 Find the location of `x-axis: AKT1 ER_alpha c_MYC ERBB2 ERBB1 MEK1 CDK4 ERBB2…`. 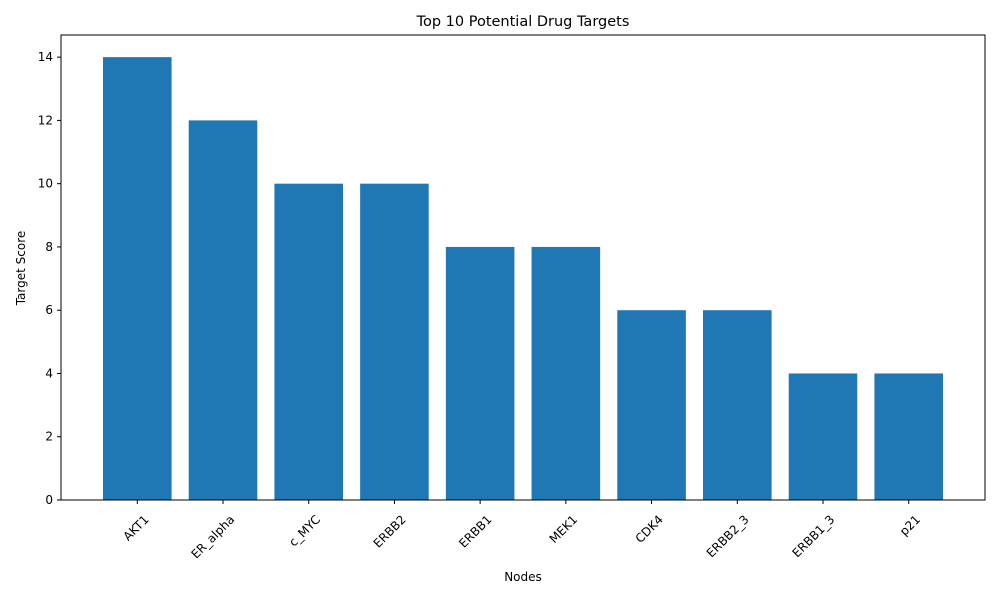

x-axis: AKT1 ER_alpha c_MYC ERBB2 ERBB1 MEK1 CDK4 ERBB2… is located at coordinates (521, 530).